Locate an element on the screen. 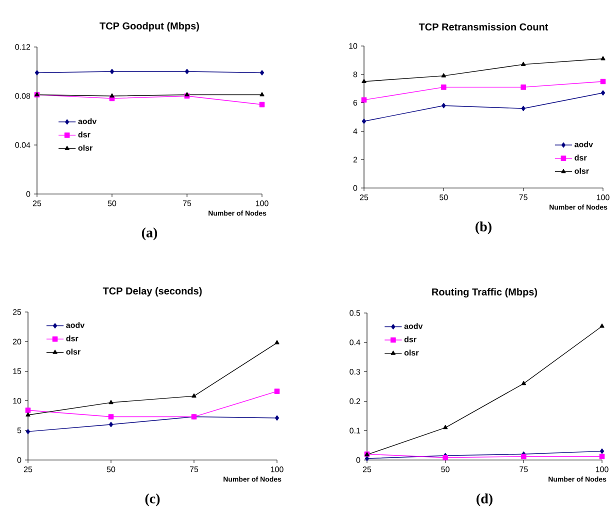  y-tick-label: 25 is located at coordinates (17, 312).